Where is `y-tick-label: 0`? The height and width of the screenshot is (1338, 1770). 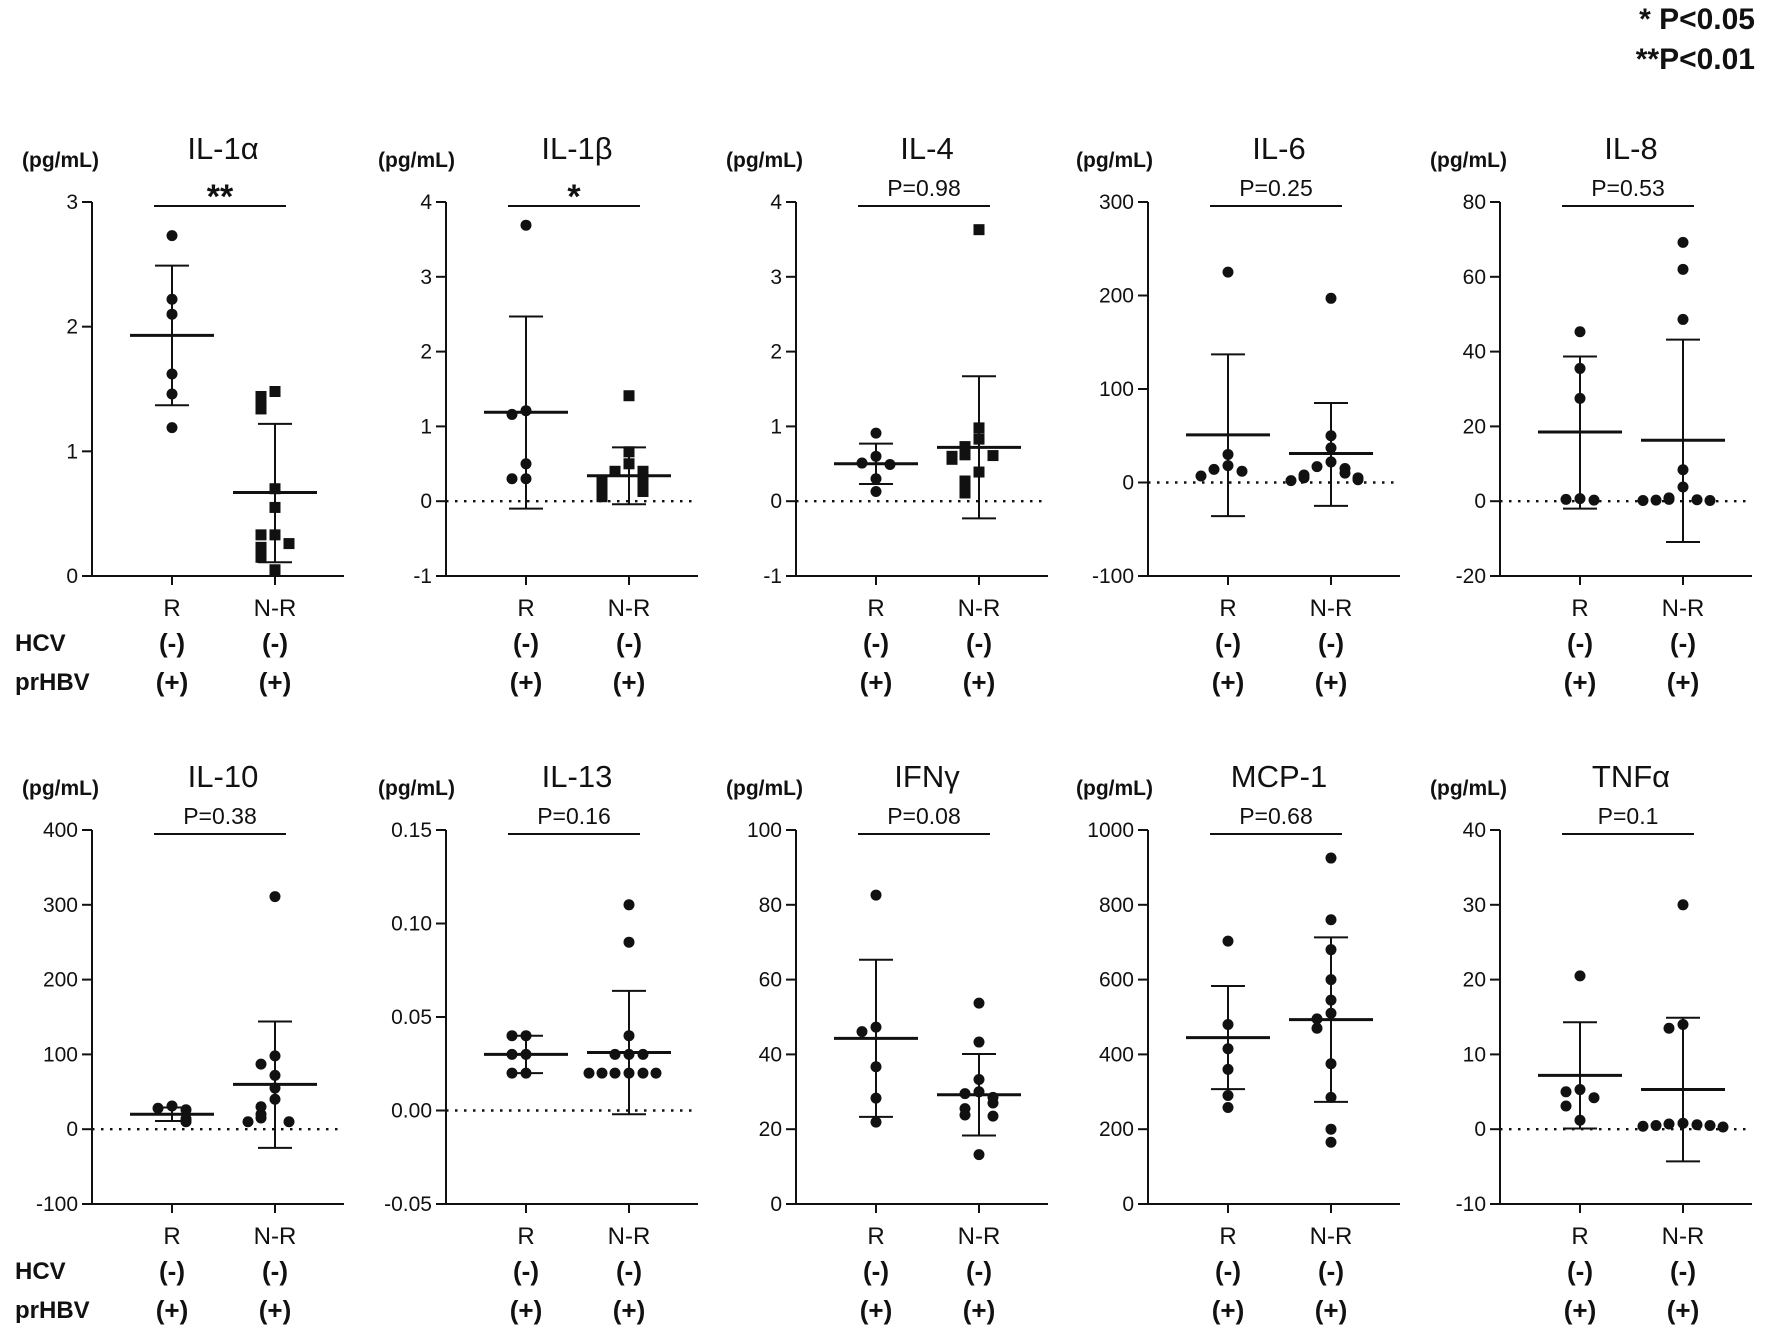
y-tick-label: 0 is located at coordinates (1480, 1129).